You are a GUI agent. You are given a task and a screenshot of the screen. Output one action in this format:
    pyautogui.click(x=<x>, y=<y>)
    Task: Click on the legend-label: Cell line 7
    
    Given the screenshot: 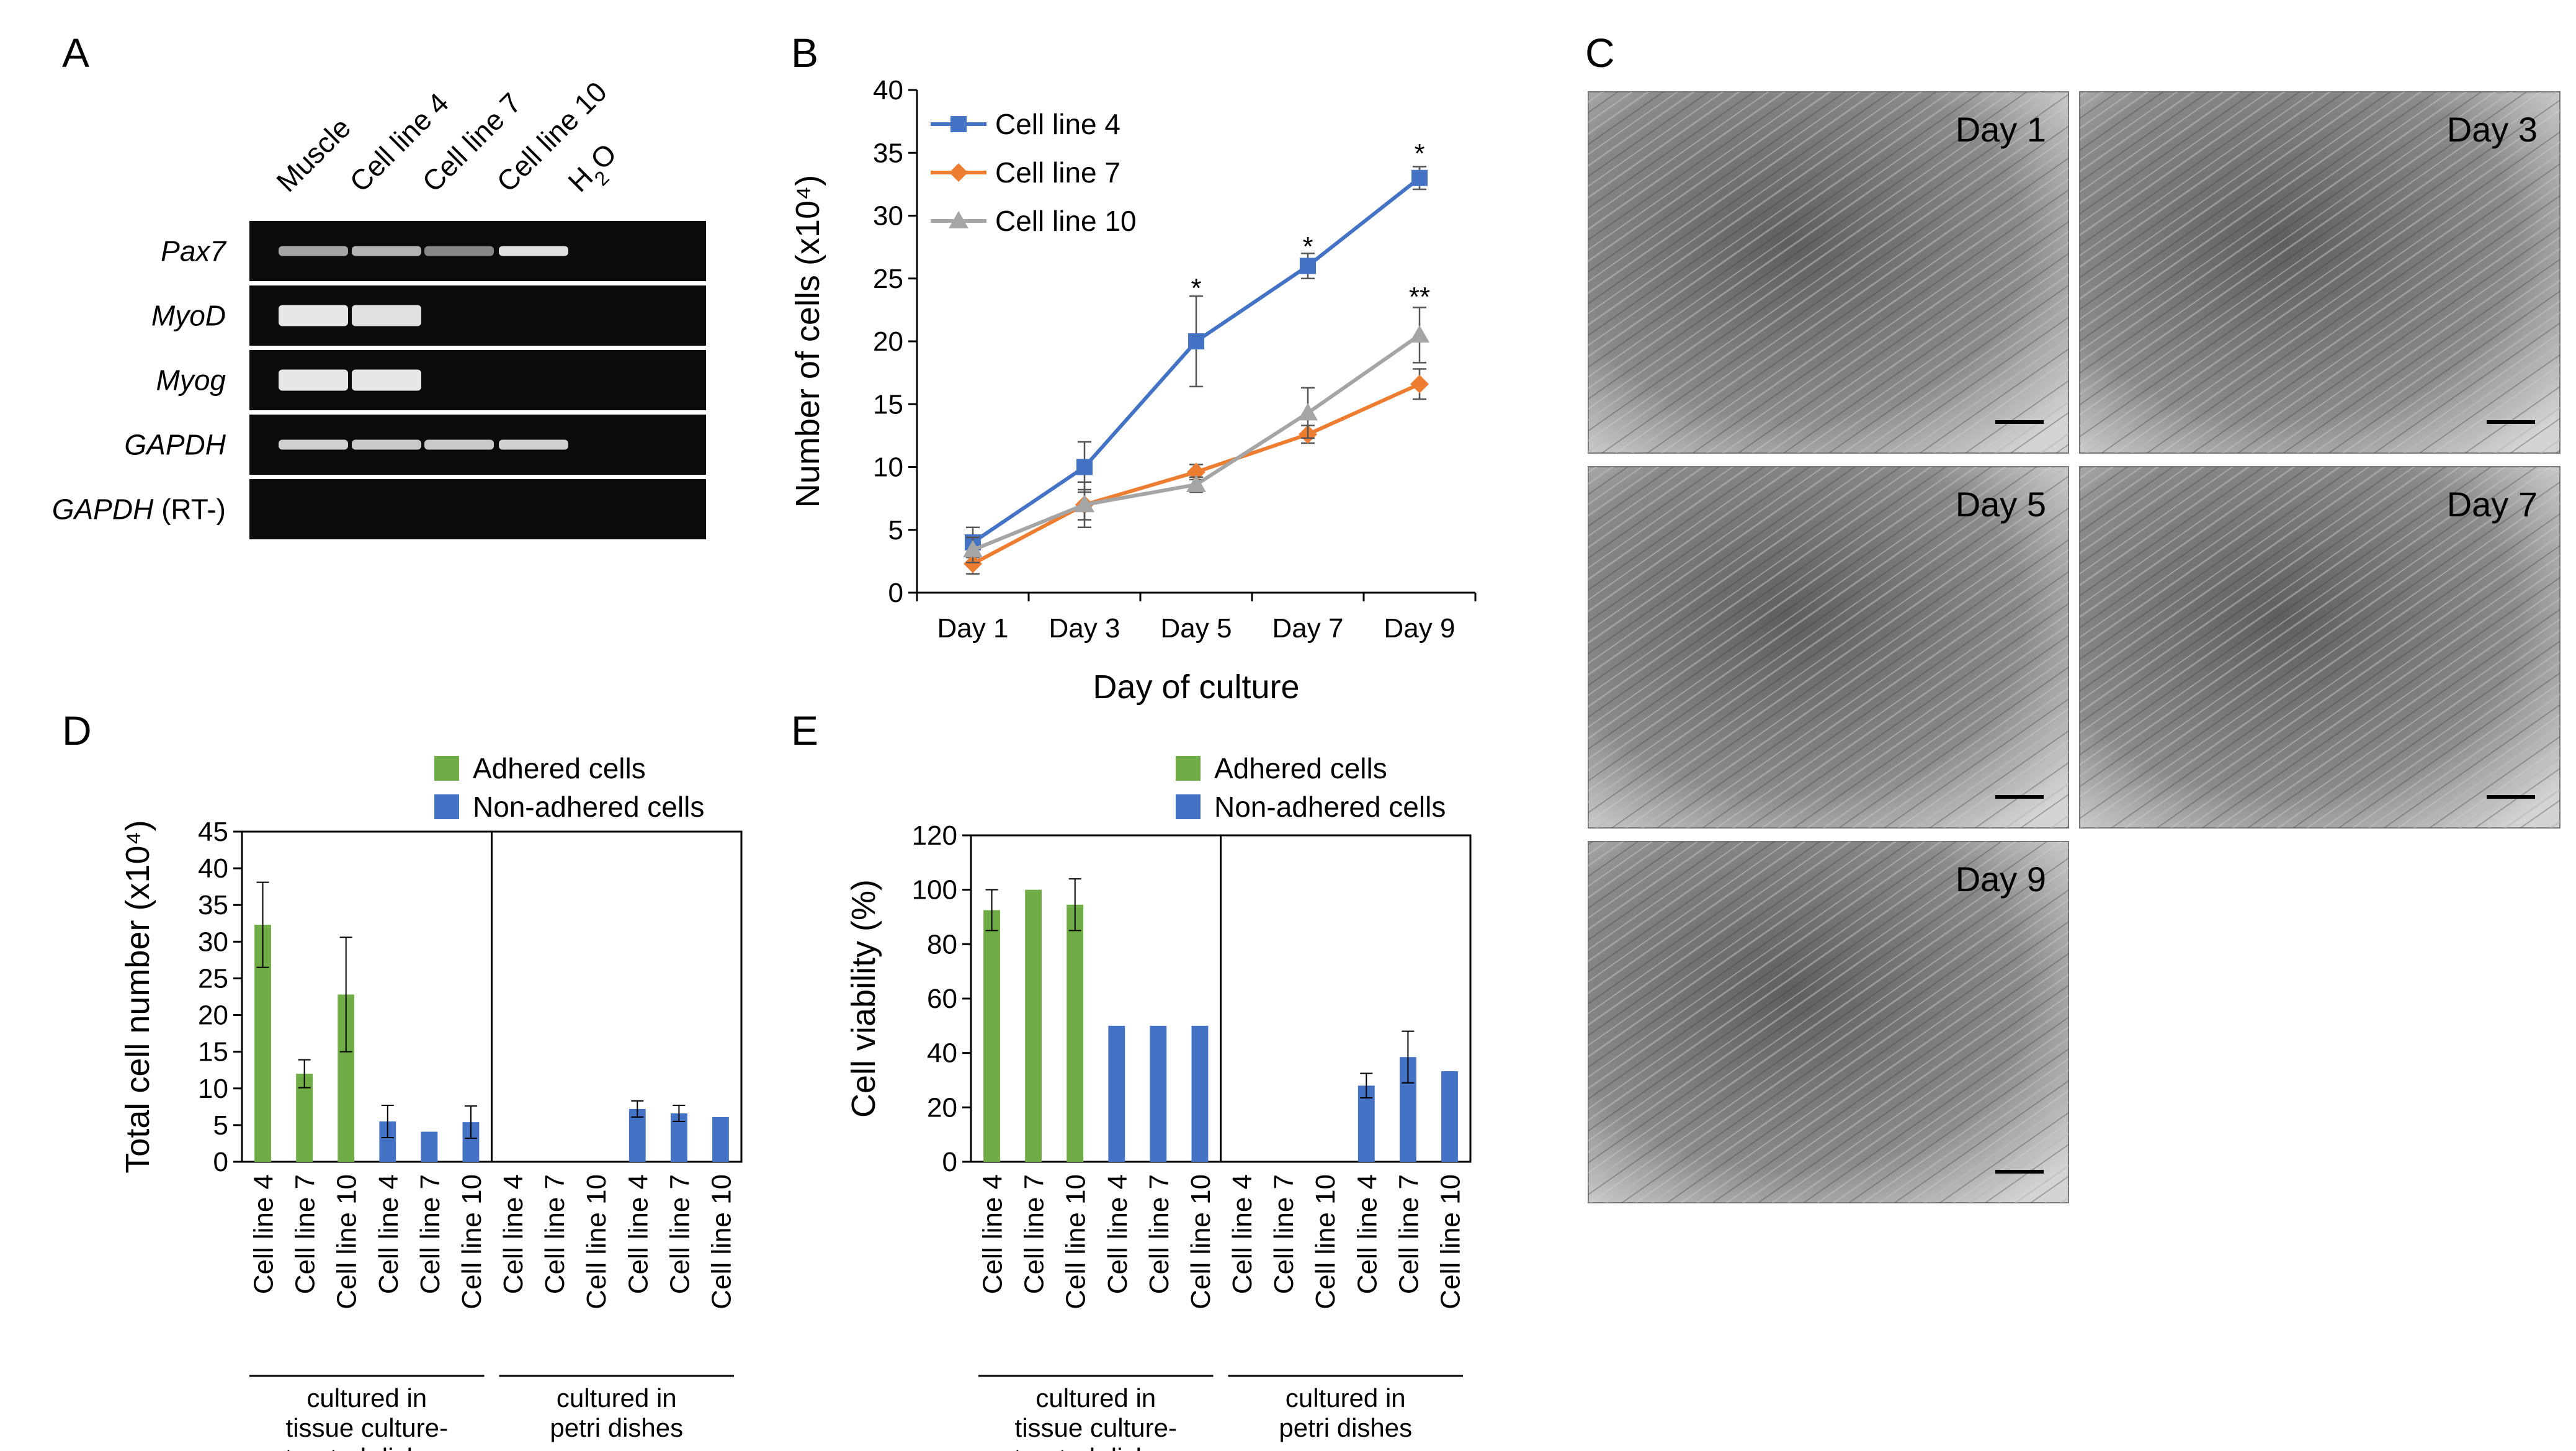 What is the action you would take?
    pyautogui.click(x=1057, y=172)
    